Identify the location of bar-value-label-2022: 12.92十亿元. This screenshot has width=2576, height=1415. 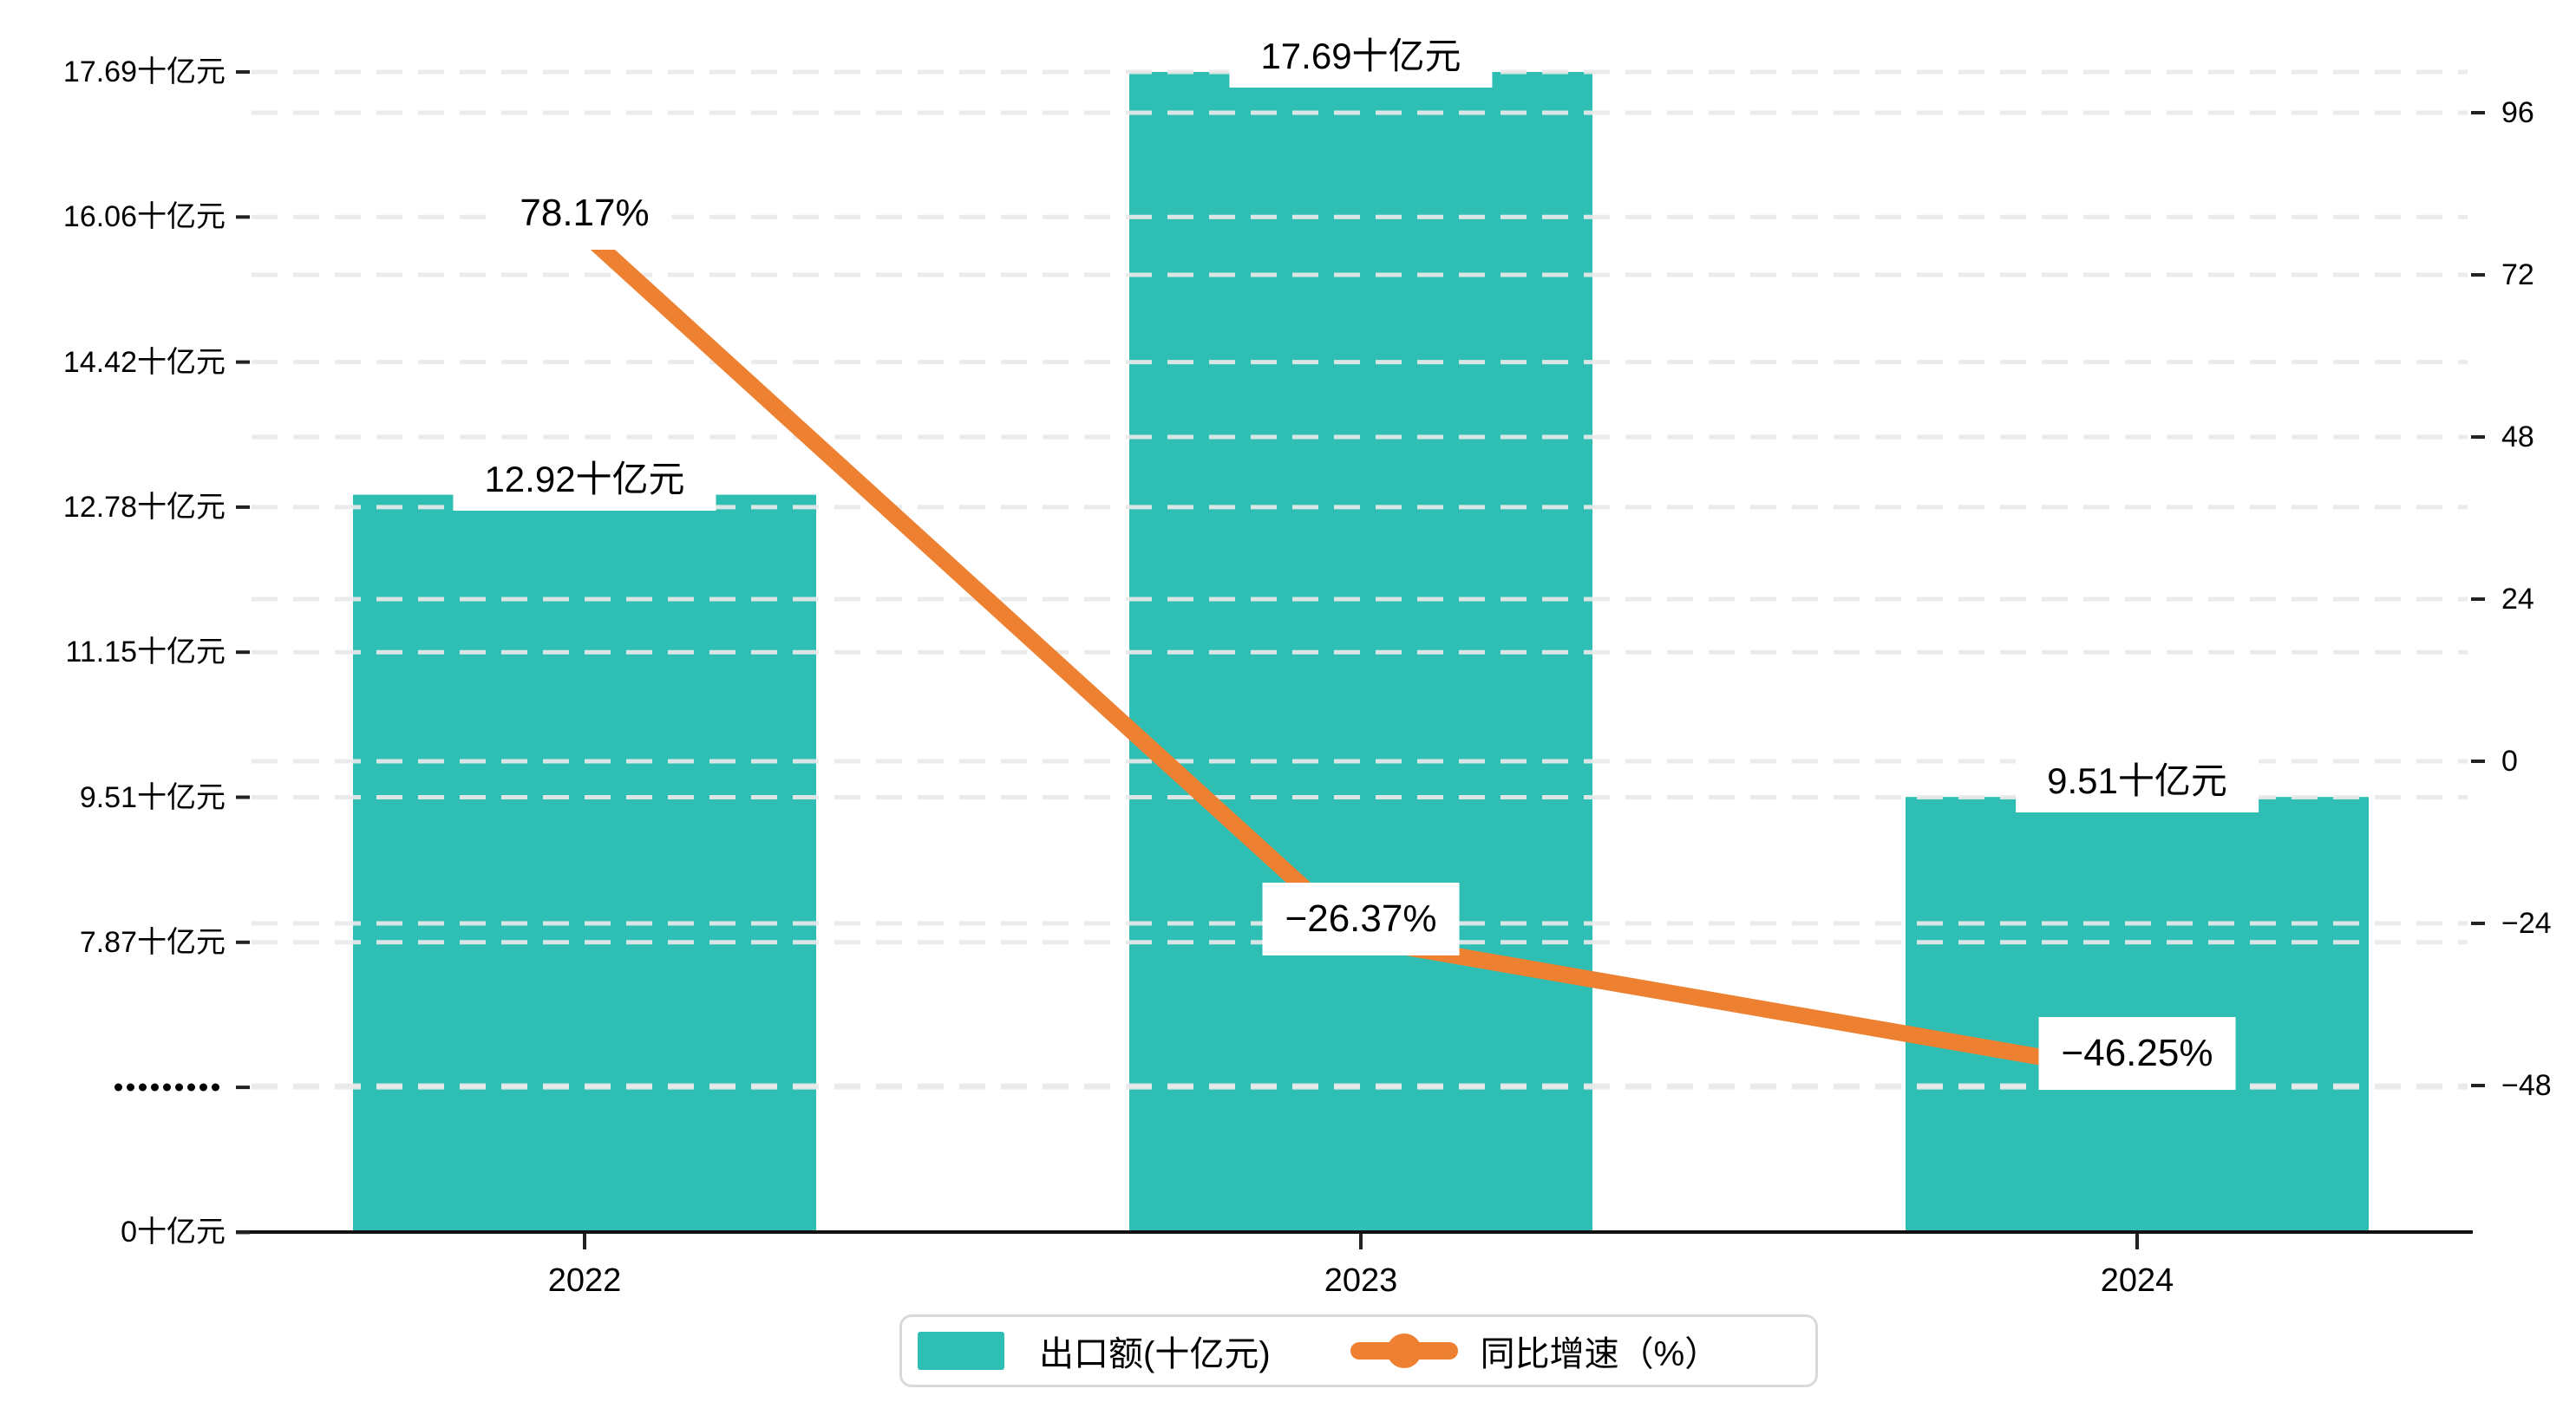
(584, 479).